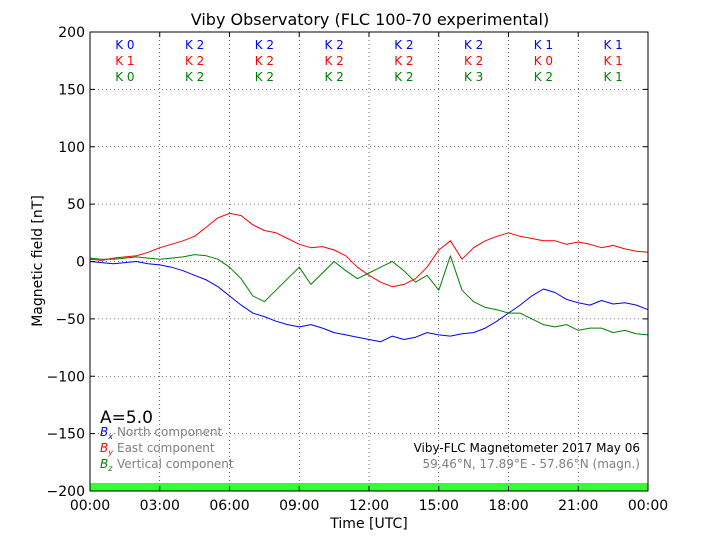  Describe the element at coordinates (71, 148) in the screenshot. I see `y-tick-label: 100` at that location.